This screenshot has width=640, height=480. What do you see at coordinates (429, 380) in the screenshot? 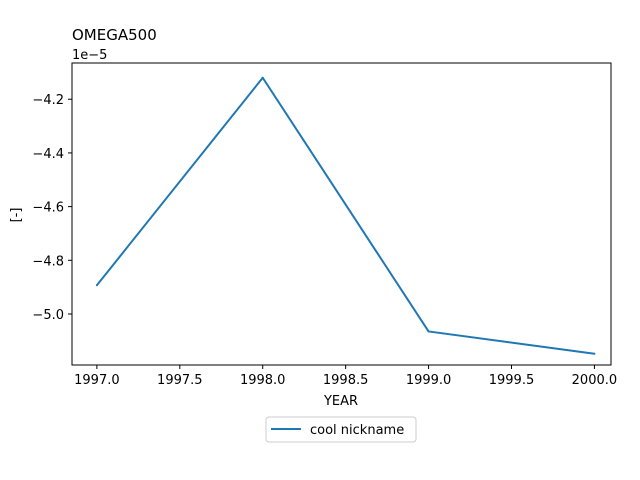
I see `x-tick-label: 1999.0` at bounding box center [429, 380].